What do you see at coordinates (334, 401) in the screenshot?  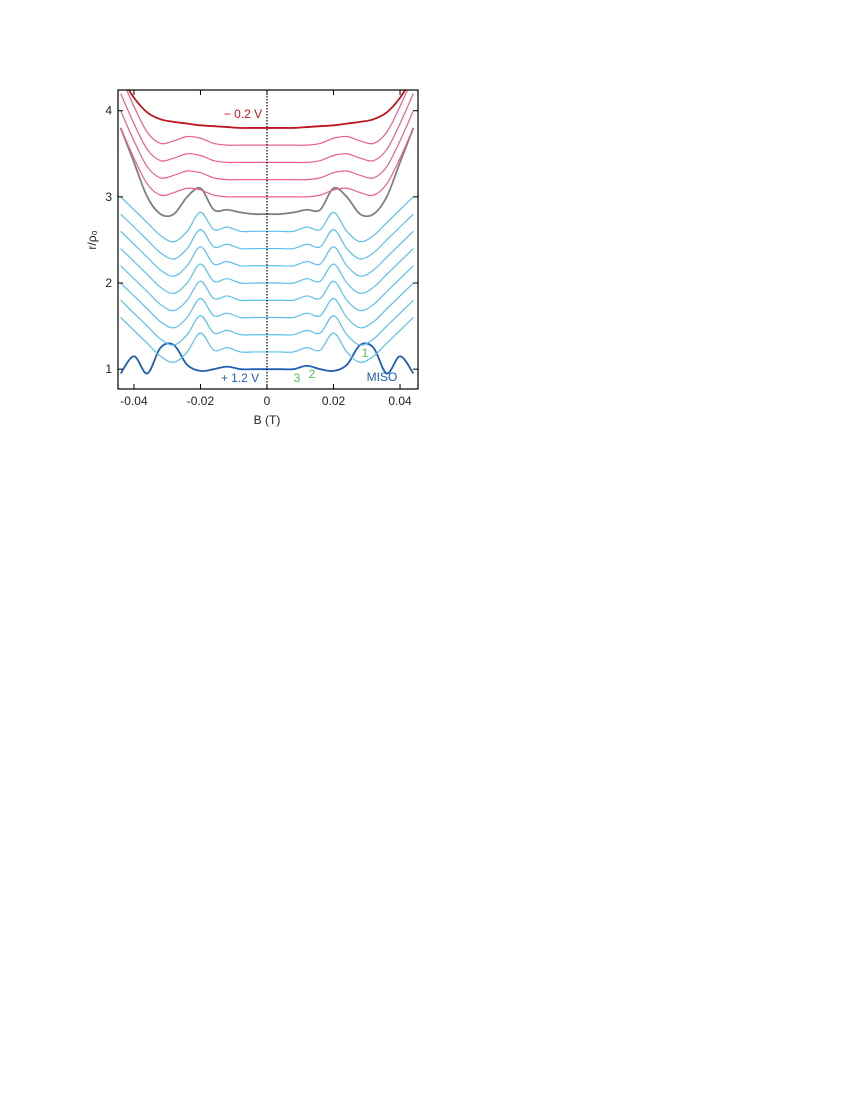 I see `x-tick-label: 0.02` at bounding box center [334, 401].